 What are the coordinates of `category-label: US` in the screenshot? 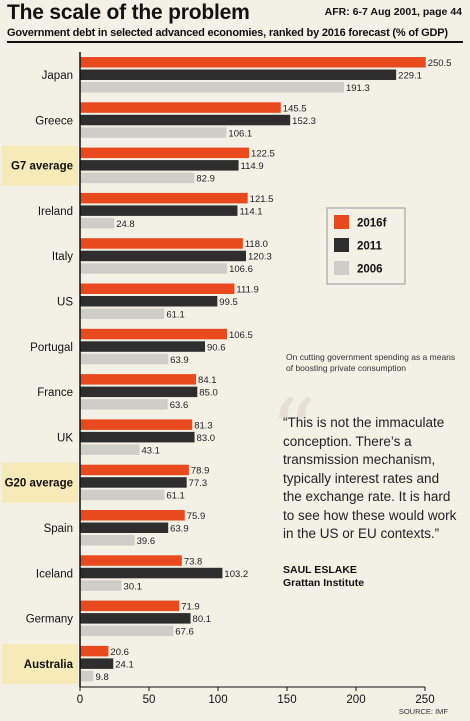 It's located at (65, 303).